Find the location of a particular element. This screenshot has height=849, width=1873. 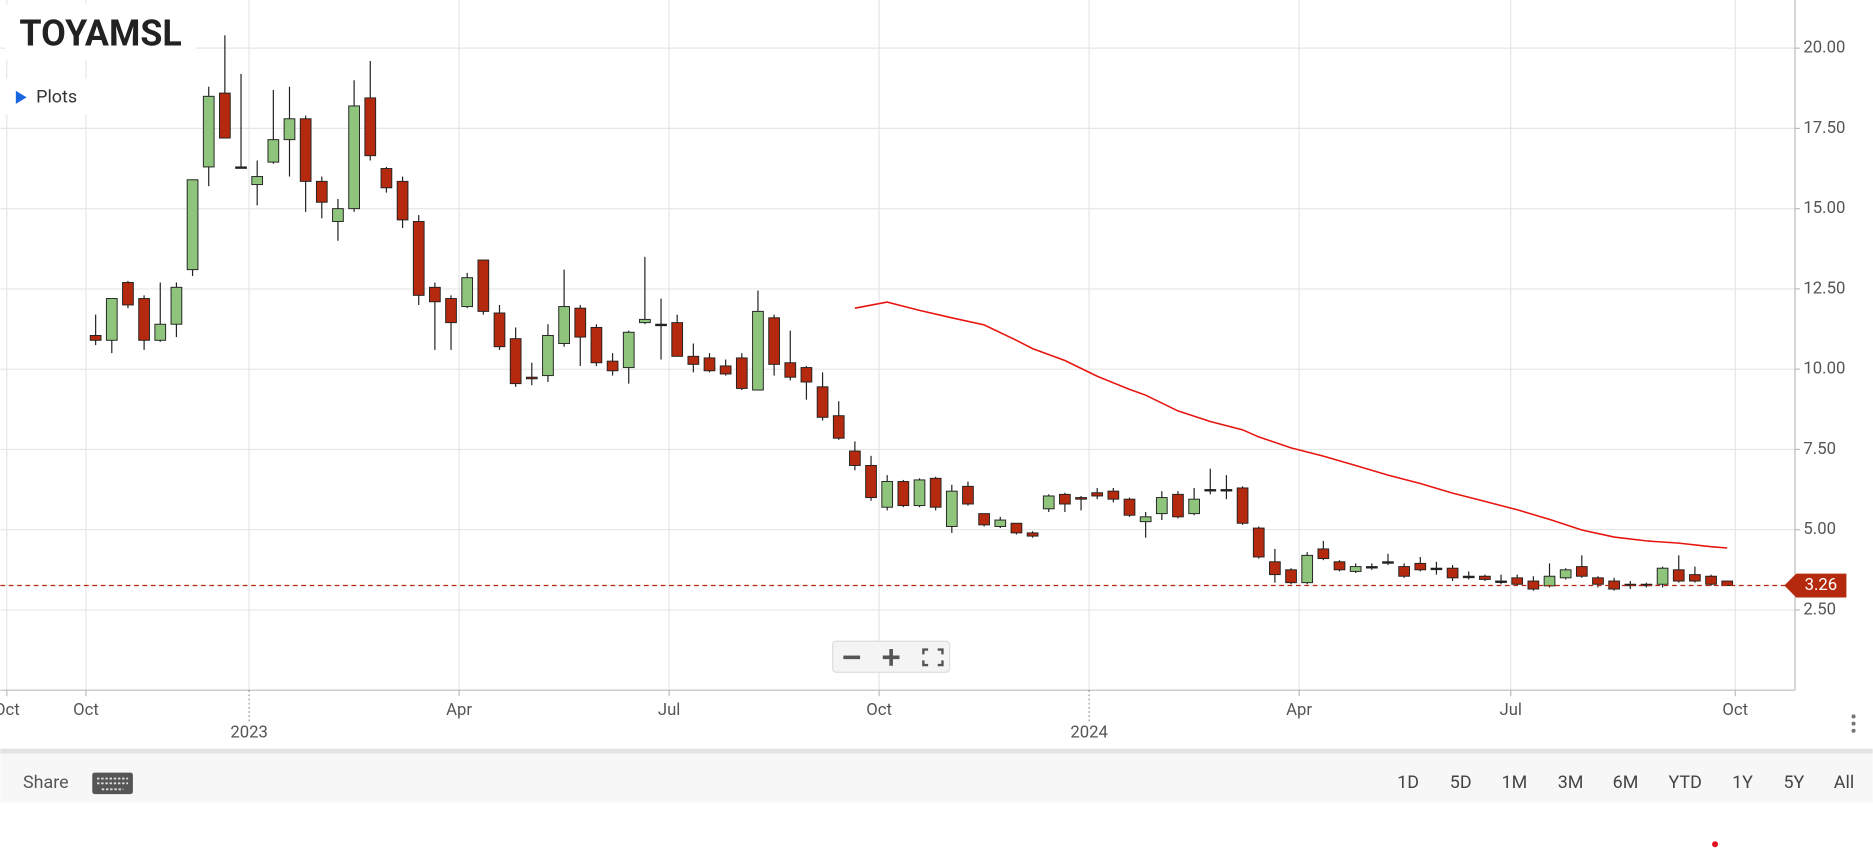

y-tick-label: 17.50 is located at coordinates (1824, 128).